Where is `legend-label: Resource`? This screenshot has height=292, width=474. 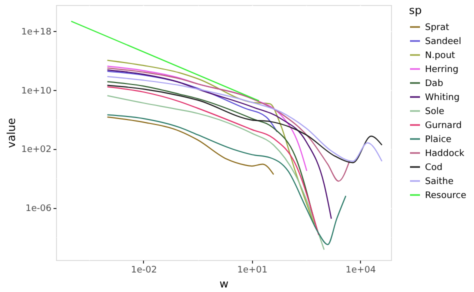
legend-label: Resource is located at coordinates (446, 196).